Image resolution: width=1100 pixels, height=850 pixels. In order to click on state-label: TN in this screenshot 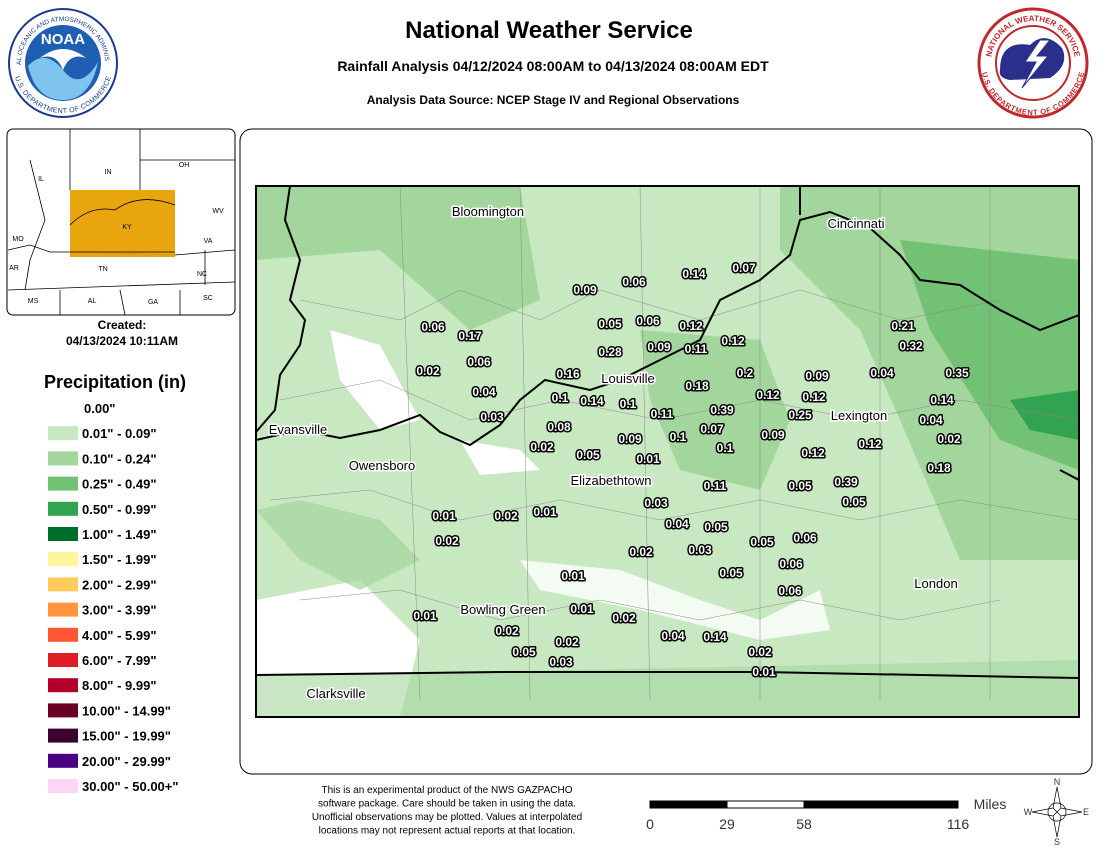, I will do `click(102, 269)`.